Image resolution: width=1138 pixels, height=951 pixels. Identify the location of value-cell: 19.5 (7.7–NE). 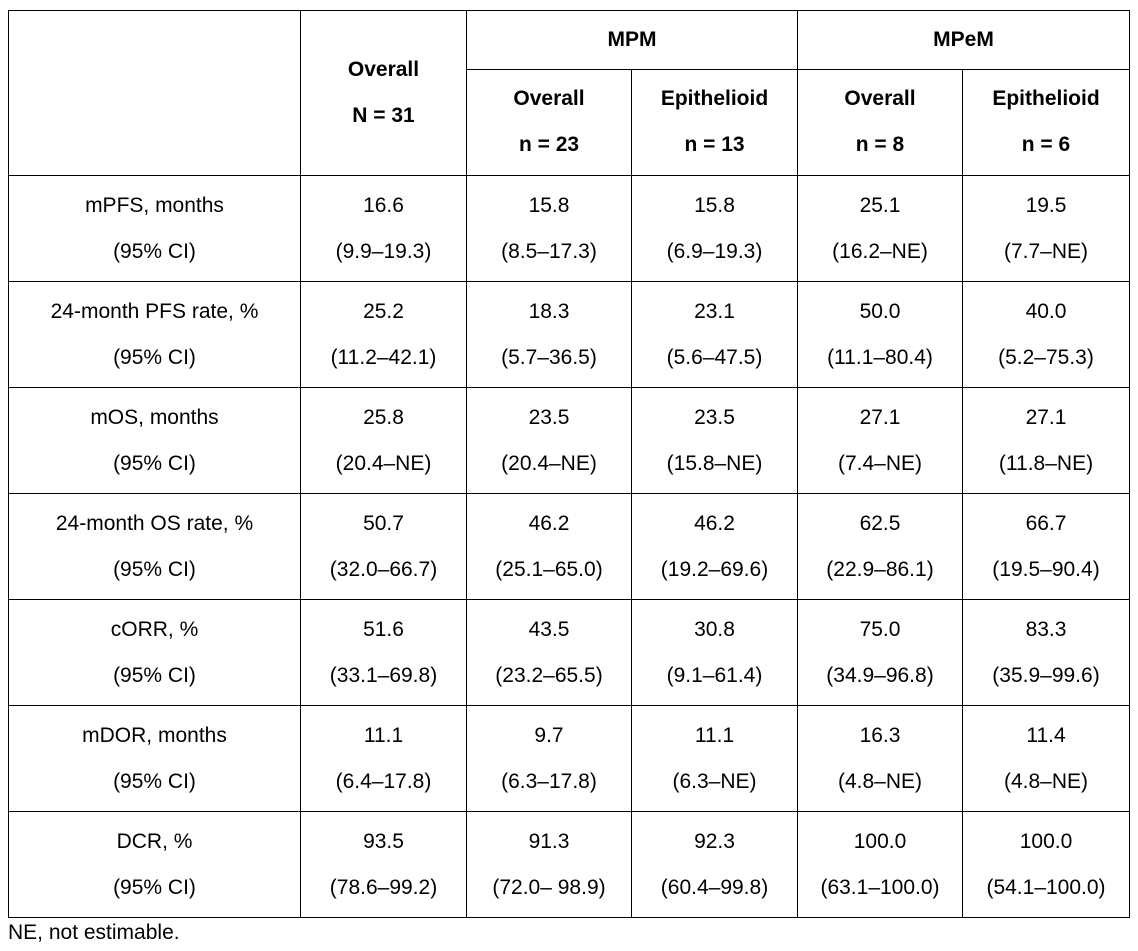
(1046, 228).